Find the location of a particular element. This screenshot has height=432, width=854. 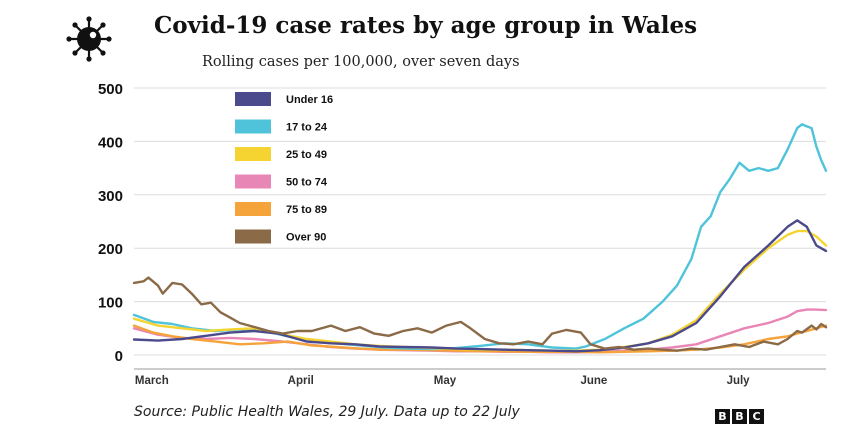

legend-label: 25 to 49 is located at coordinates (306, 155).